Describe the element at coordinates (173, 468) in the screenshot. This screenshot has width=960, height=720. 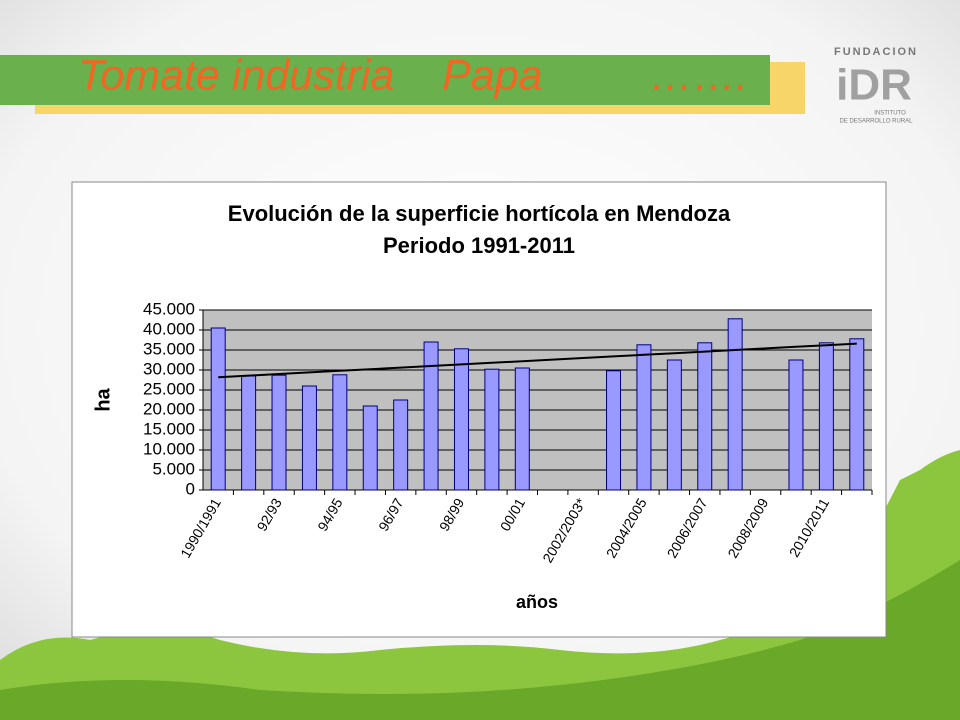
I see `y-tick-label: 5.000` at that location.